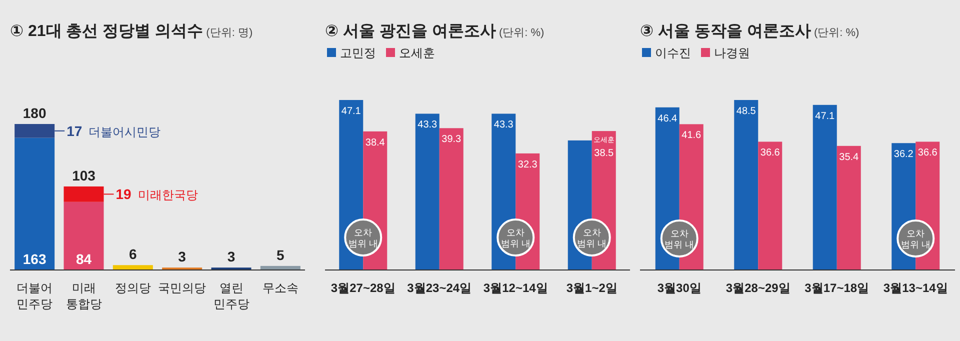  I want to click on x-tick-label: 3월23~24일, so click(439, 288).